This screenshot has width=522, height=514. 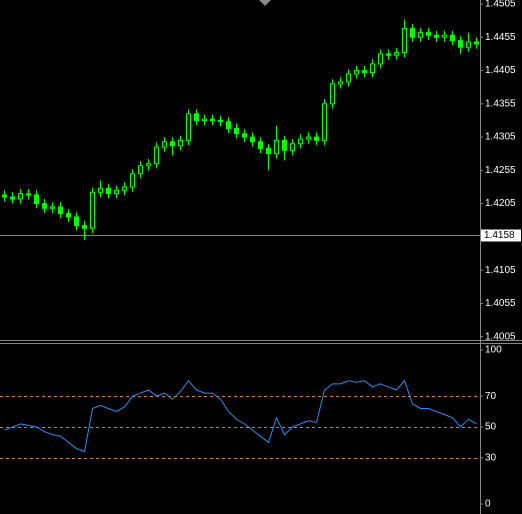 I want to click on y-tick-label: 1.4305, so click(x=500, y=137).